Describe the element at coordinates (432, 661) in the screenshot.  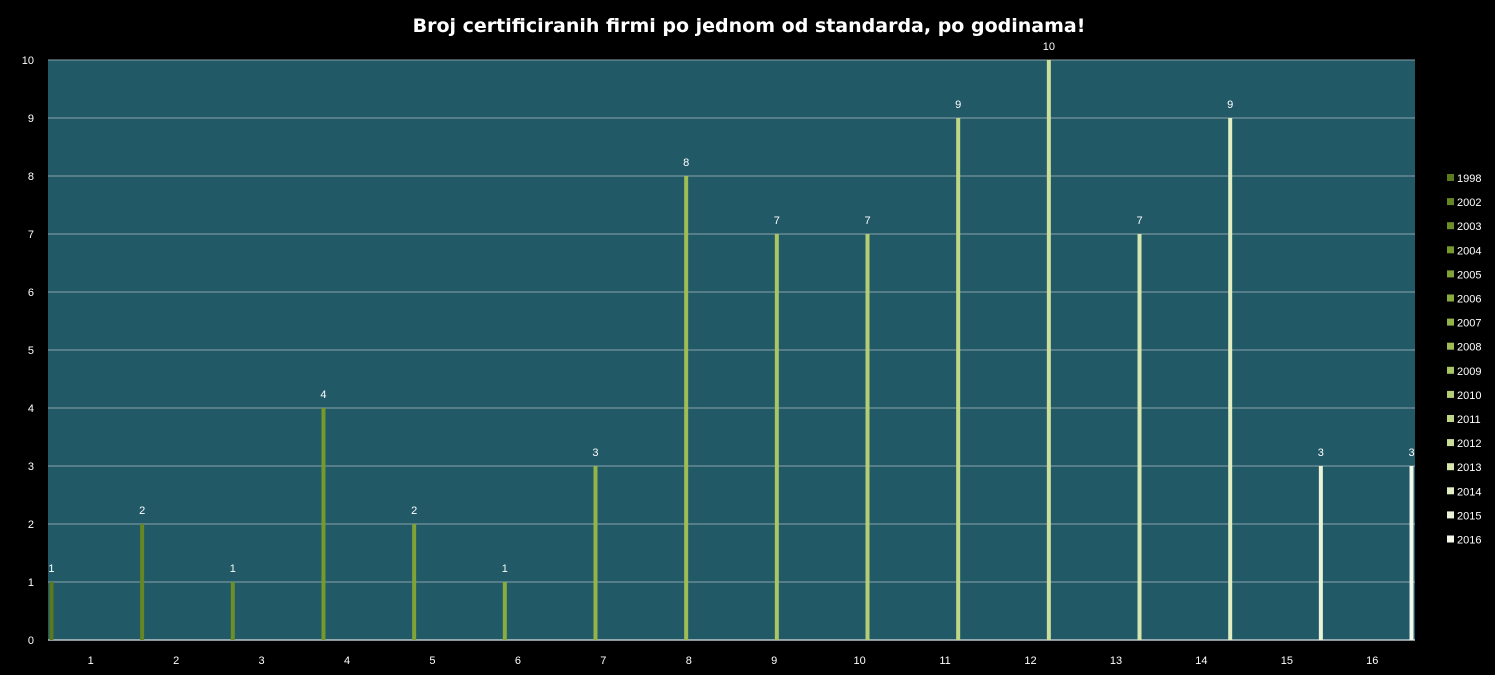
I see `x-tick-label: 5` at that location.